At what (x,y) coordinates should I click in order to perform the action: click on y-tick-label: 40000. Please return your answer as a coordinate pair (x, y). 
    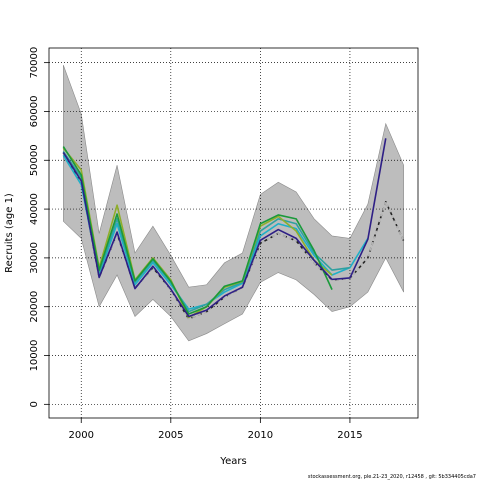
    Looking at the image, I should click on (34, 209).